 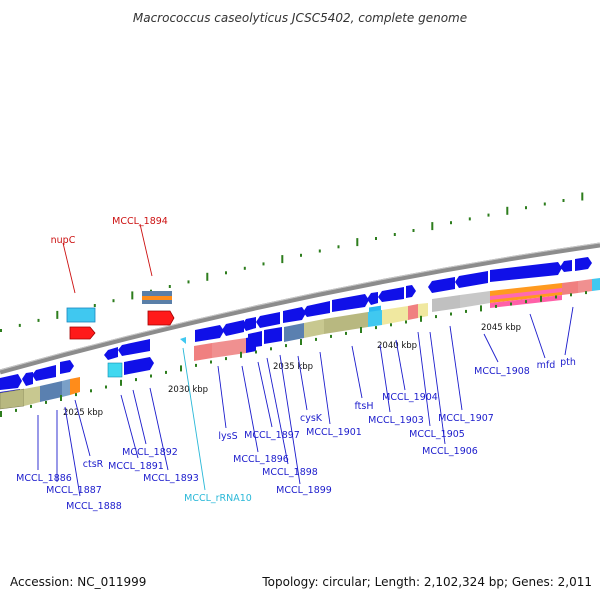 What do you see at coordinates (94, 506) in the screenshot?
I see `gene-label: MCCL_1888` at bounding box center [94, 506].